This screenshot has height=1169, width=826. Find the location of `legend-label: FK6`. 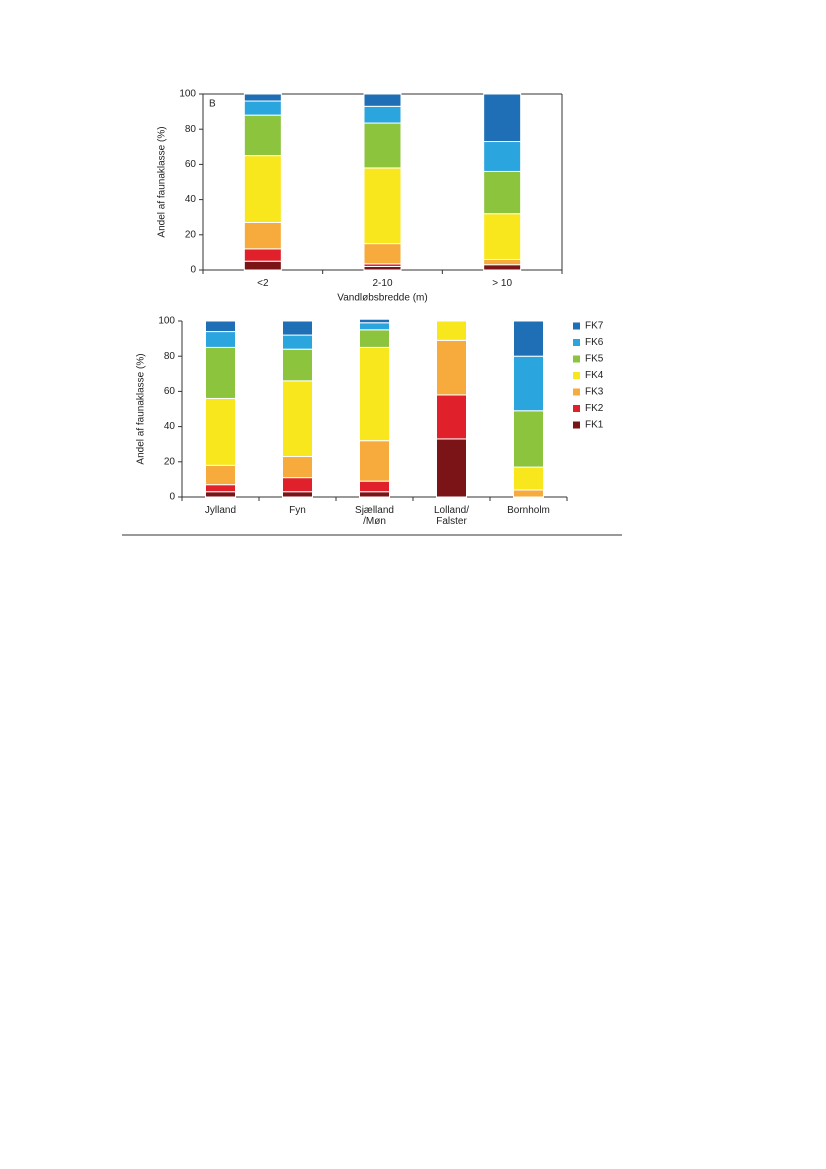

legend-label: FK6 is located at coordinates (594, 342).